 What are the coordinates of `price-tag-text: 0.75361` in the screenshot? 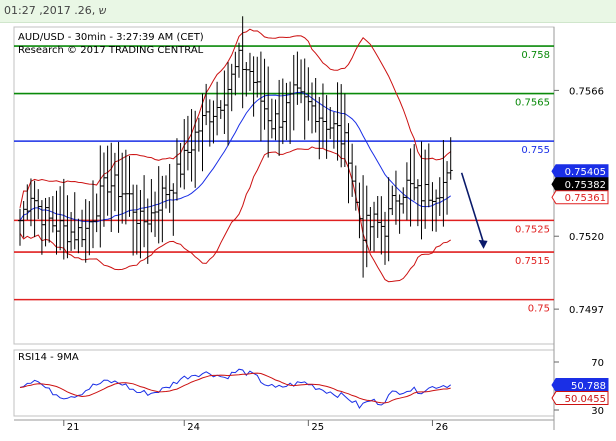 It's located at (585, 198).